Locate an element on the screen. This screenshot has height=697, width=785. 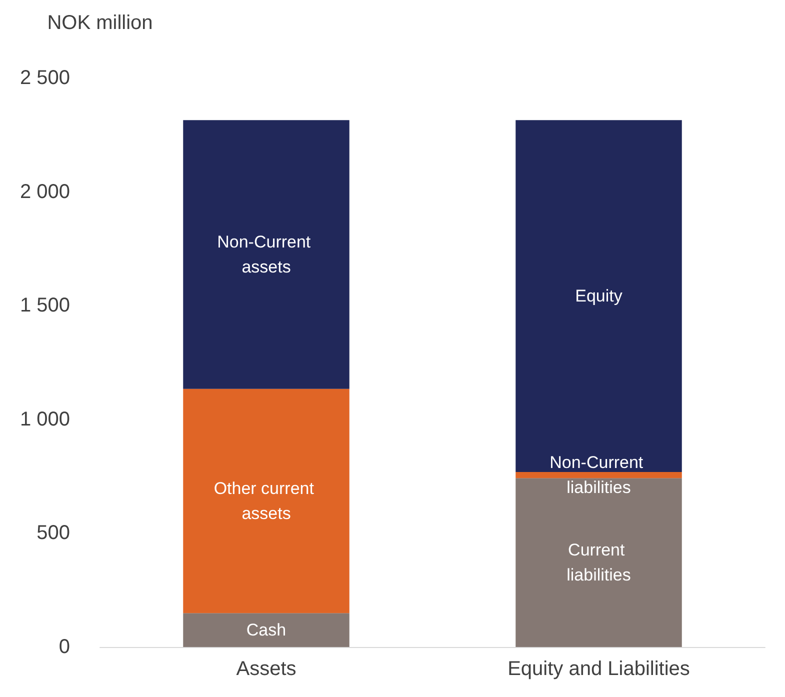
y-tick-label: 500 is located at coordinates (53, 533).